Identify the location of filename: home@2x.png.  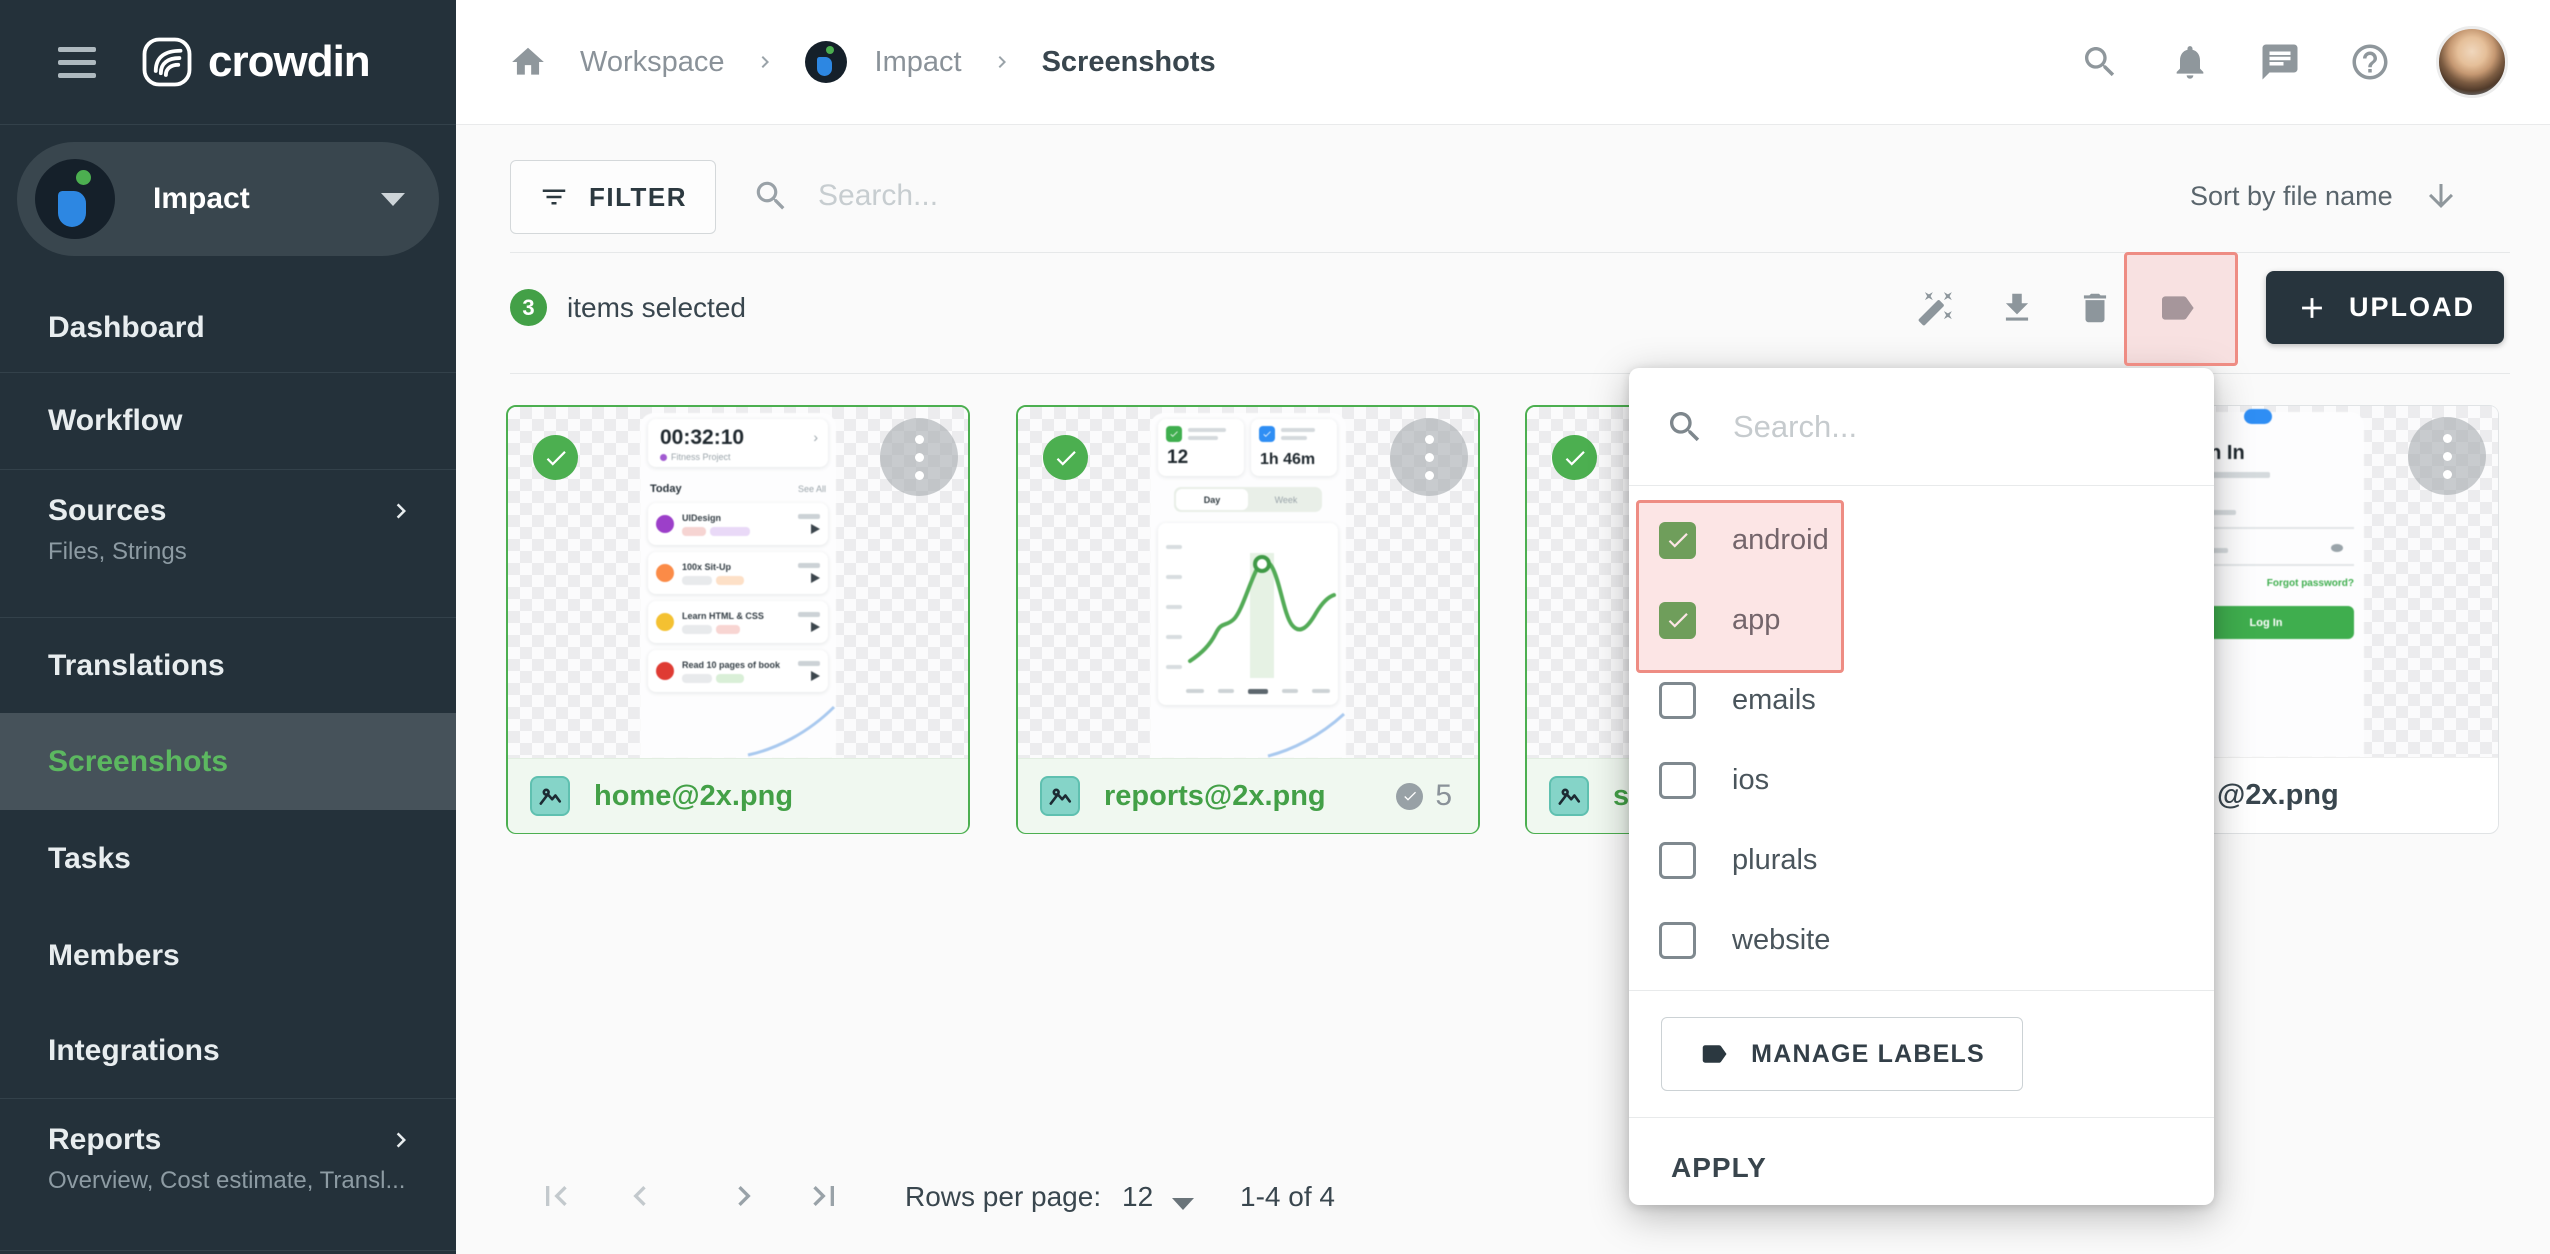
(694, 795).